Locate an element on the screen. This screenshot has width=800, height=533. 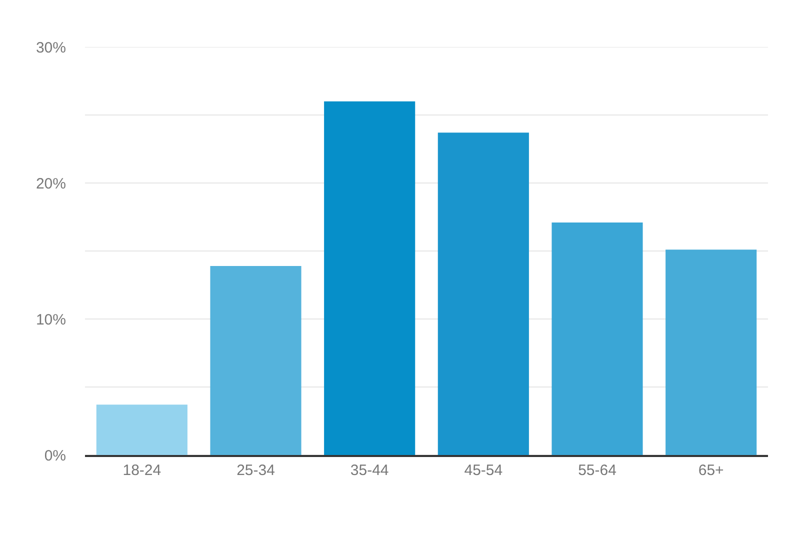
x-tick-label: 35-44 is located at coordinates (369, 470).